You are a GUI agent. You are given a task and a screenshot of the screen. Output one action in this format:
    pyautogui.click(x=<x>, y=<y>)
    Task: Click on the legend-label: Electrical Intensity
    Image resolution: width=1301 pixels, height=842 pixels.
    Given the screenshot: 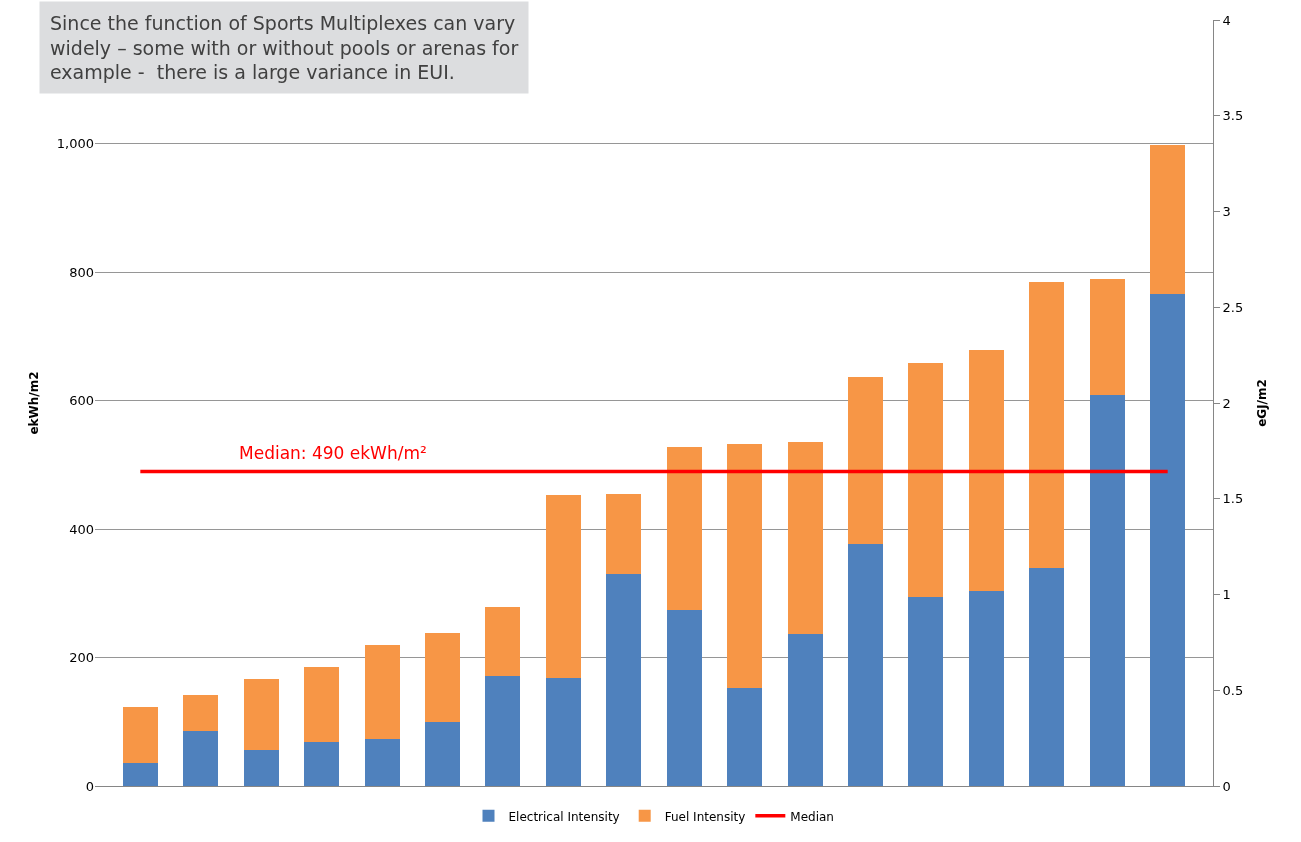 What is the action you would take?
    pyautogui.click(x=564, y=816)
    